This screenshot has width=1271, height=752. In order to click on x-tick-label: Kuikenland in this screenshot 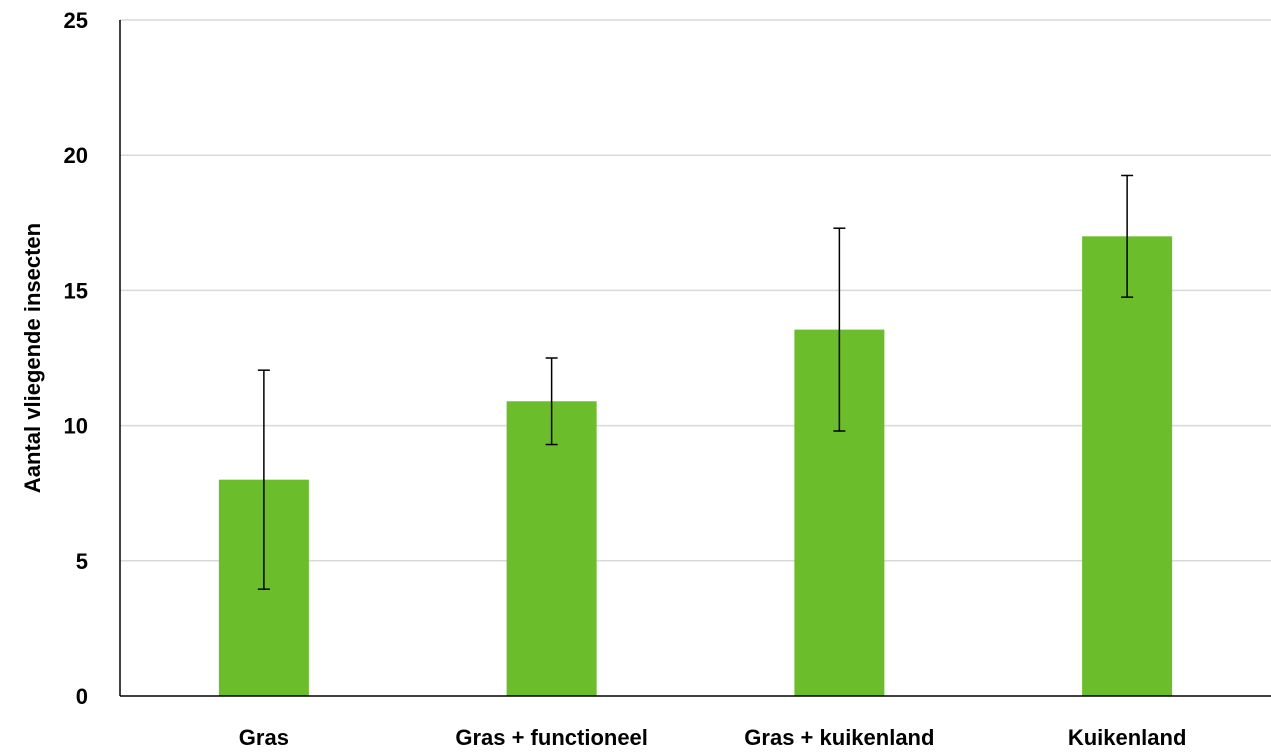, I will do `click(1127, 737)`.